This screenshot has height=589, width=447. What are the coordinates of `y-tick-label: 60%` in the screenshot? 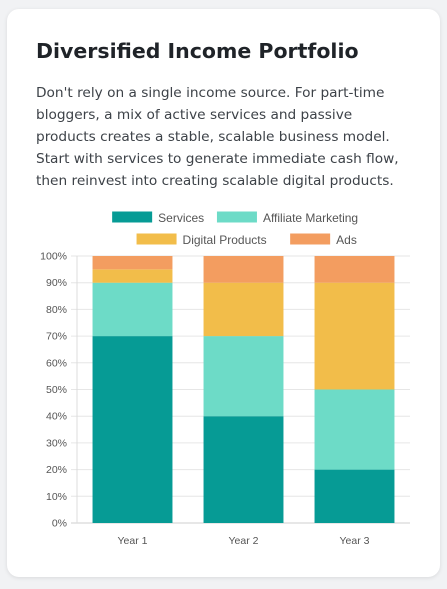 It's located at (56, 363).